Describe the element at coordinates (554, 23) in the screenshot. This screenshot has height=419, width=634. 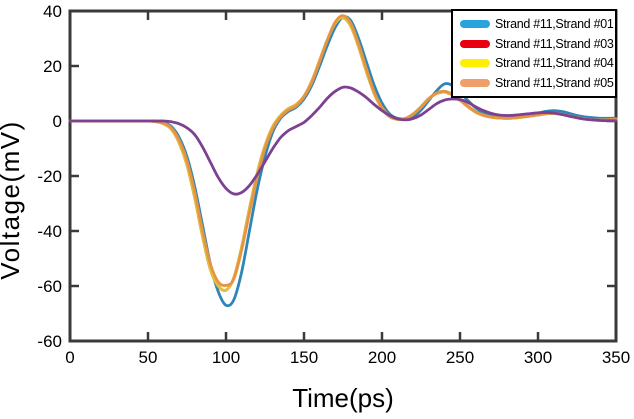
I see `legend-label: Strand #11,Strand #01` at that location.